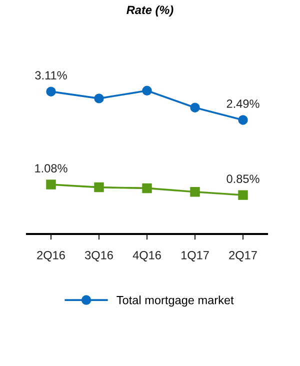 The image size is (300, 366). Describe the element at coordinates (146, 256) in the screenshot. I see `x-tick-label: 4Q16` at that location.